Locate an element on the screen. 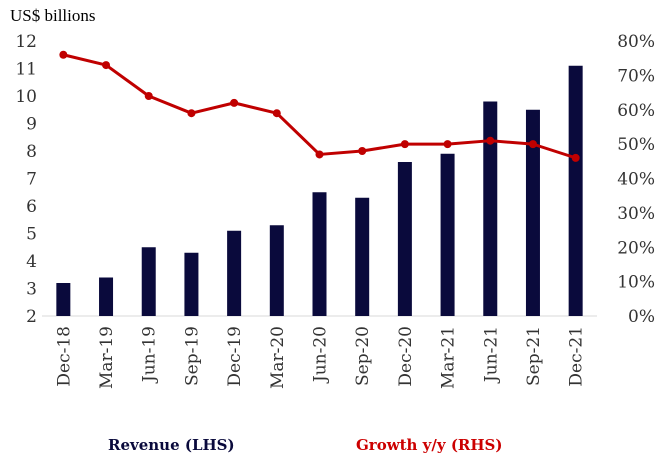  legend-revenue: Revenue (LHS) is located at coordinates (171, 445).